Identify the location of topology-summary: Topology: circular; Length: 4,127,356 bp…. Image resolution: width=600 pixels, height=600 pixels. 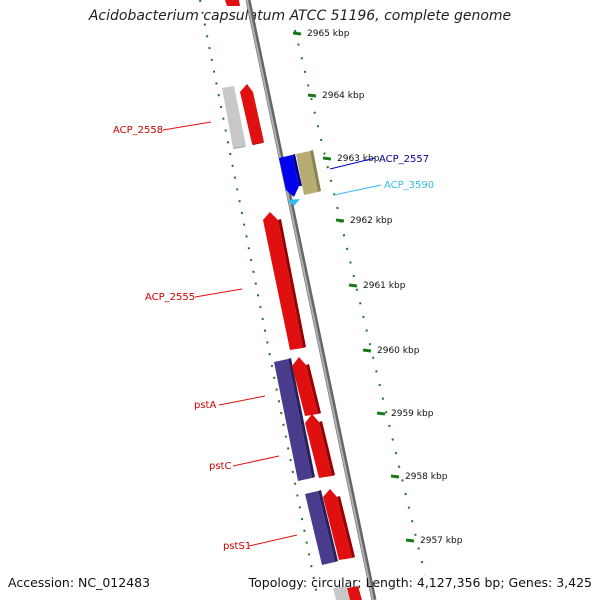
(420, 582).